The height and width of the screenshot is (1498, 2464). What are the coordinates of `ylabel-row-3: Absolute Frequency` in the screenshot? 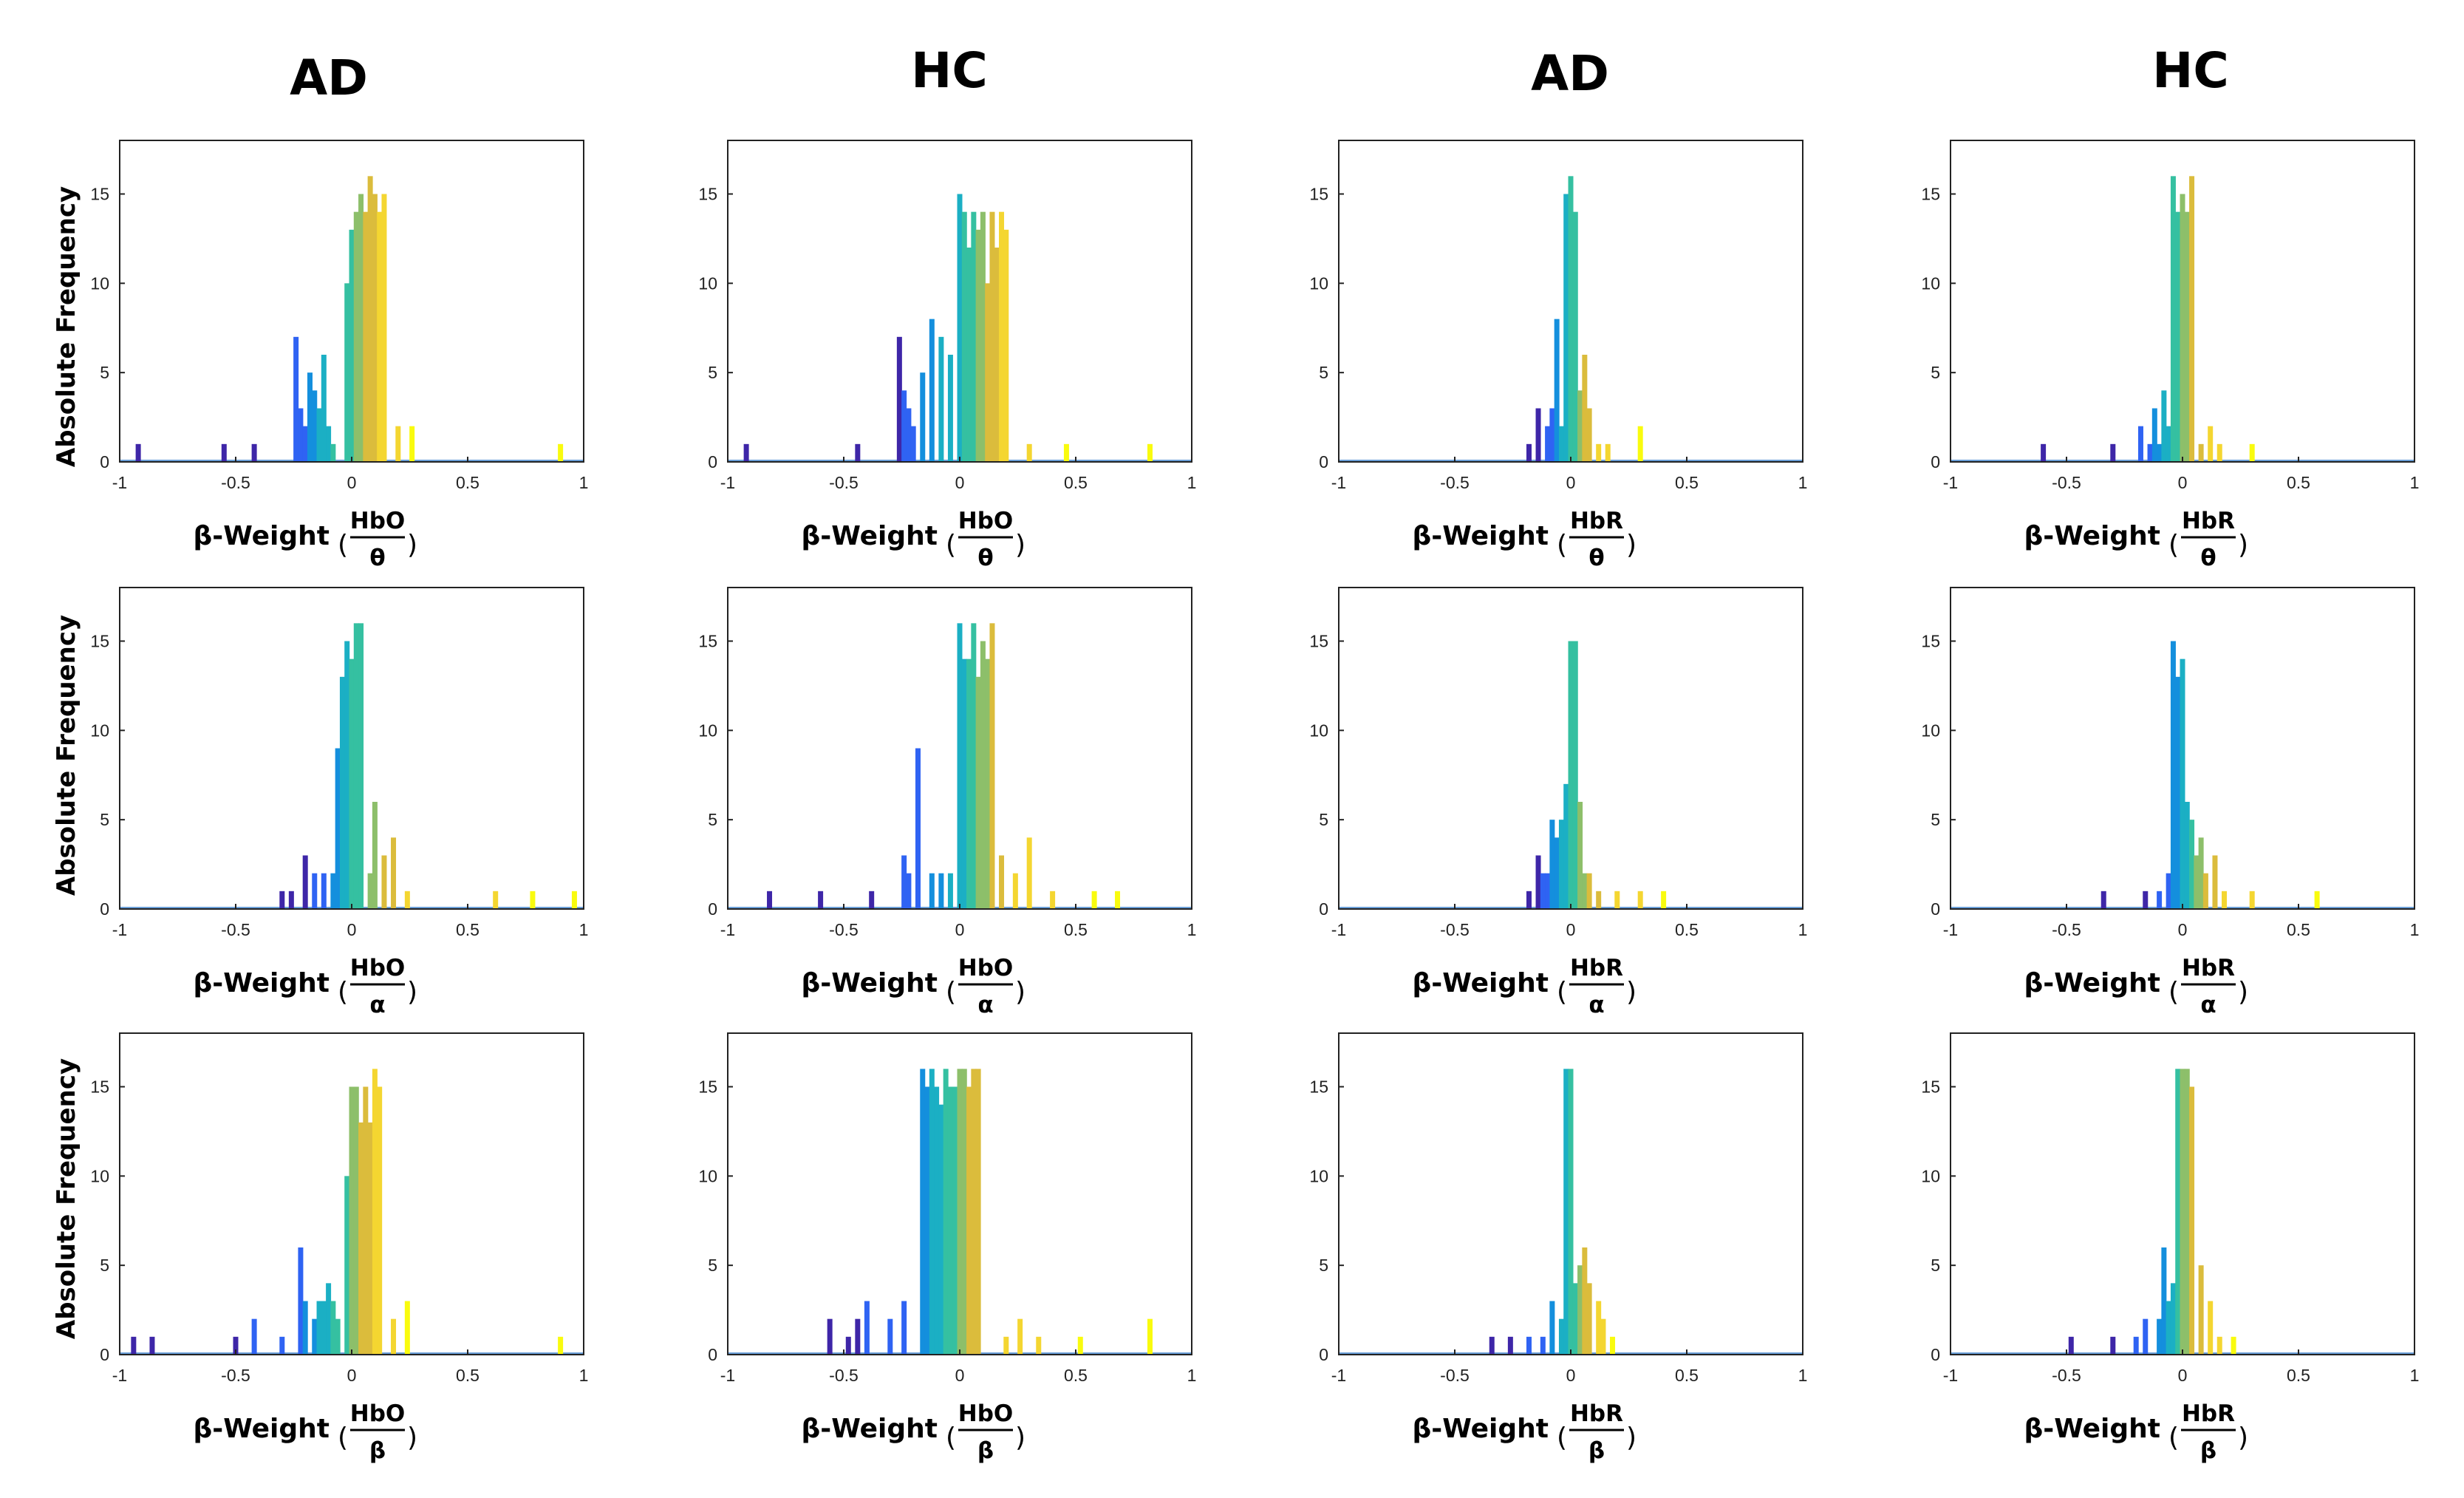 It's located at (66, 1198).